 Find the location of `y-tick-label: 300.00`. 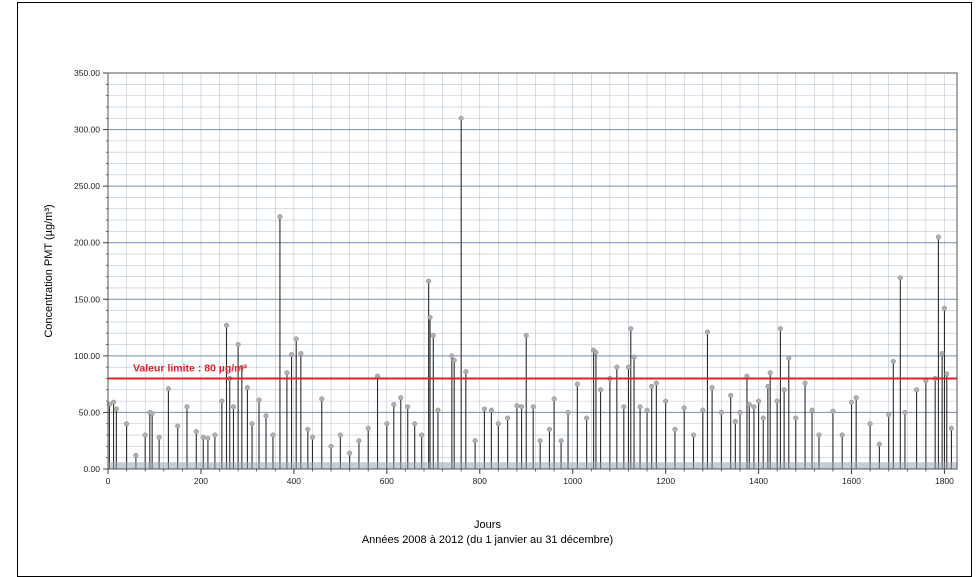

y-tick-label: 300.00 is located at coordinates (87, 130).